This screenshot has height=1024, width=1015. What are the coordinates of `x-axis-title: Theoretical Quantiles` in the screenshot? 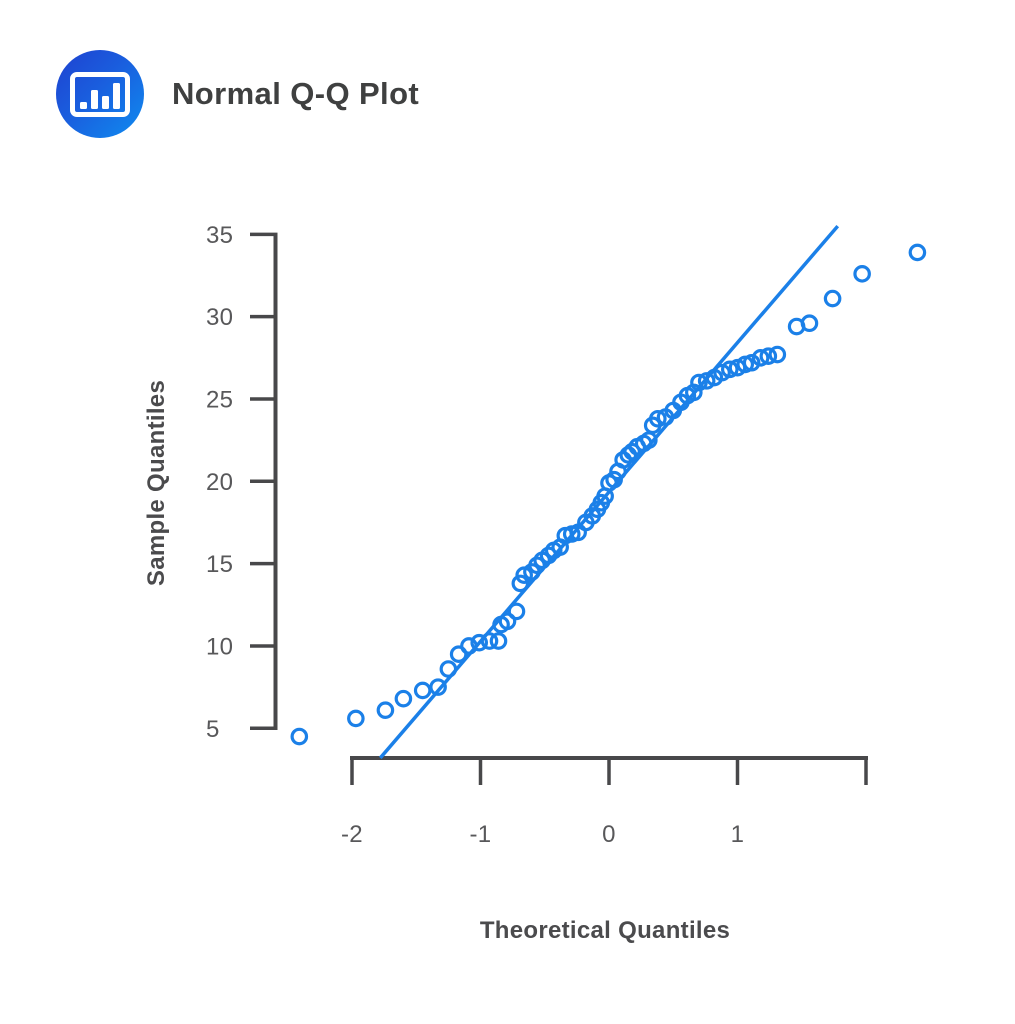 It's located at (605, 930).